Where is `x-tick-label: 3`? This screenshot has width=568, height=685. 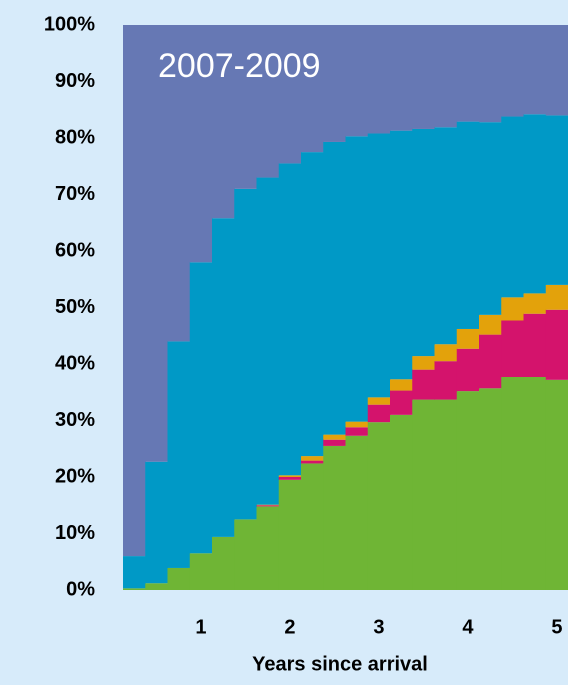
x-tick-label: 3 is located at coordinates (378, 627).